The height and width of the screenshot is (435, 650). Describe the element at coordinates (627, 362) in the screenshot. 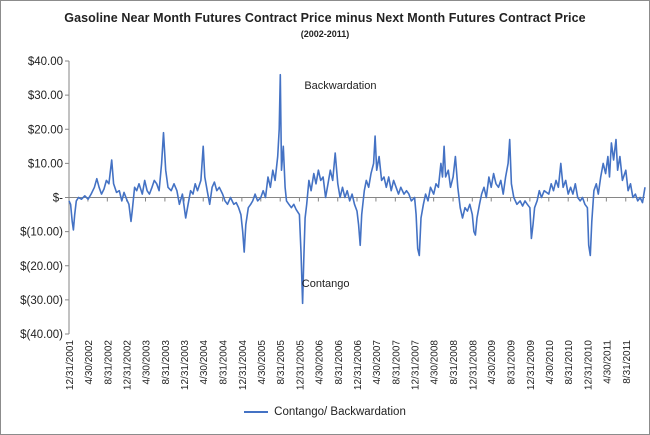

I see `x-tick-label: 8/31/2011` at that location.